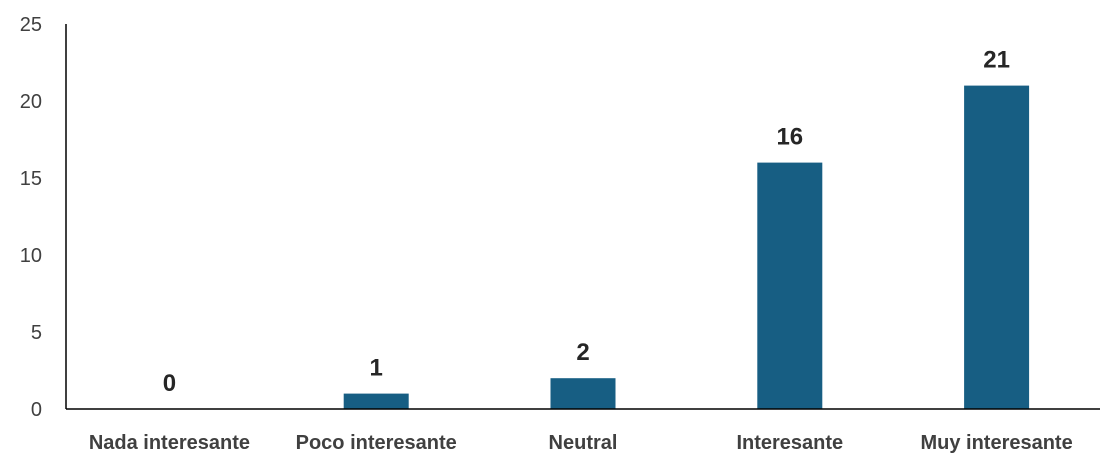  I want to click on data-label: 1, so click(376, 368).